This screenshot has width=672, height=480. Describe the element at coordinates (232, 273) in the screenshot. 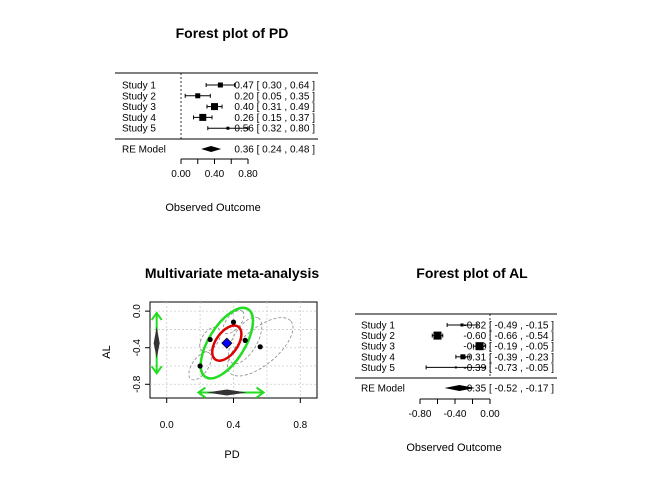

I see `mv-title: Multivariate meta-analysis` at that location.